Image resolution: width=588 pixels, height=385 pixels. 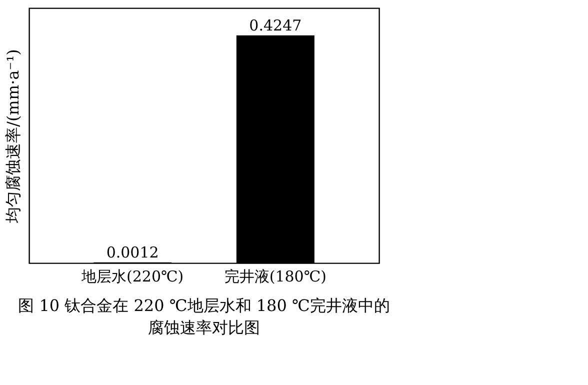 What do you see at coordinates (13, 136) in the screenshot?
I see `y-axis-title: 均匀腐蚀速率/(mm·a⁻¹)` at bounding box center [13, 136].